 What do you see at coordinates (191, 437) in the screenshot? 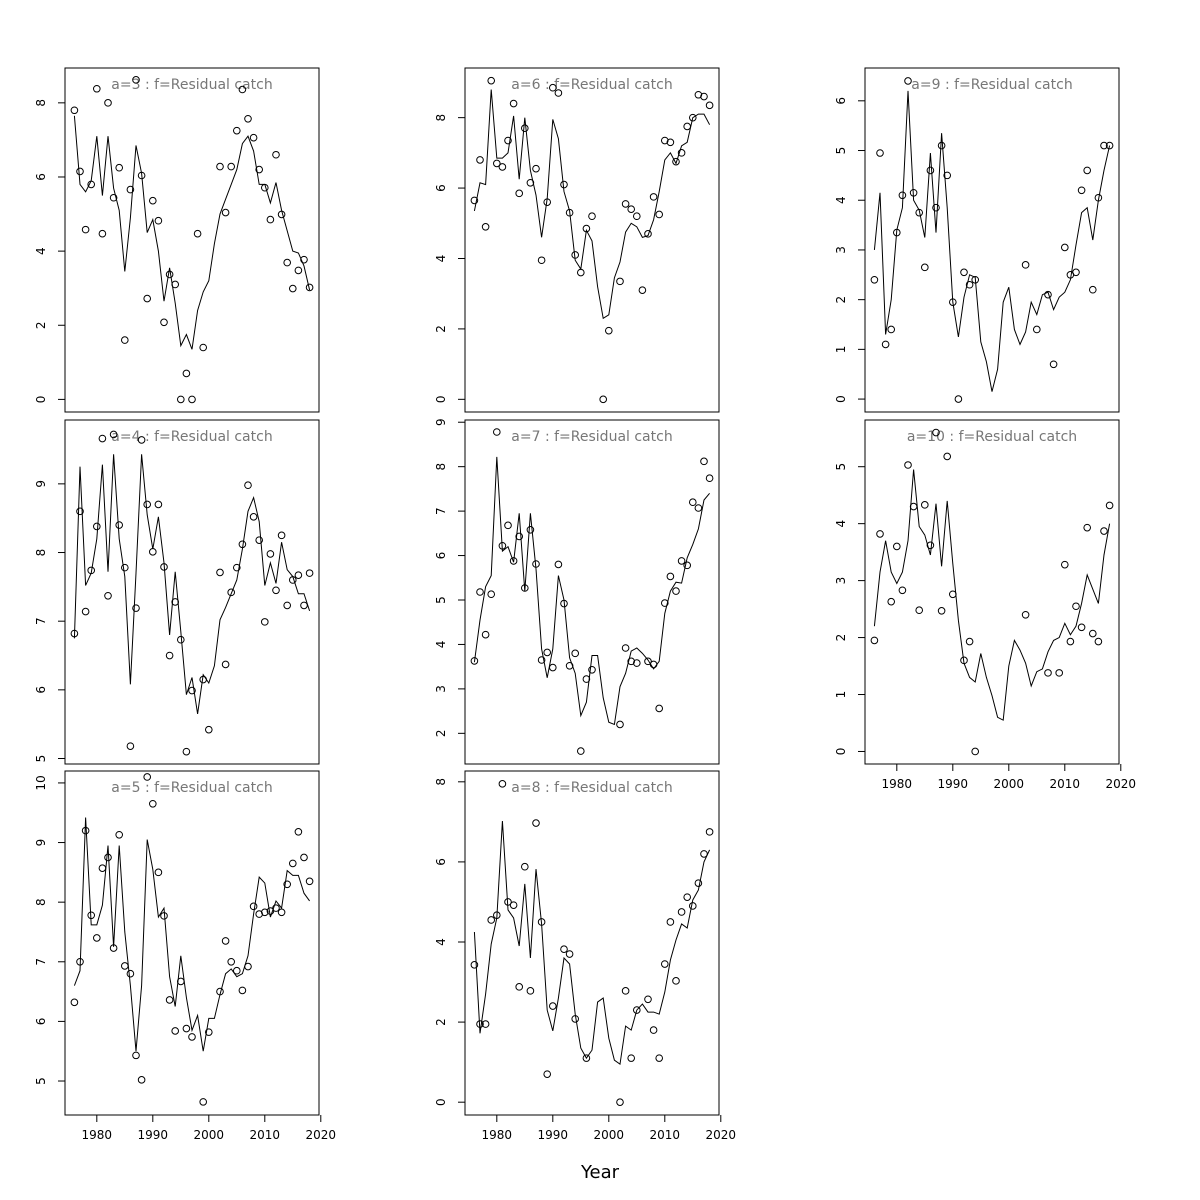
I see `panel-title: a=4 : f=Residual catch` at bounding box center [191, 437].